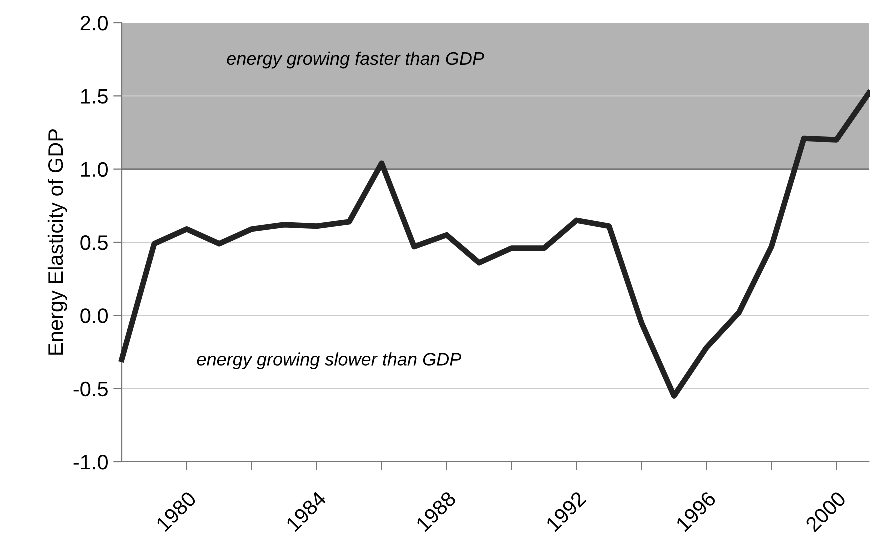 This screenshot has width=870, height=543. What do you see at coordinates (58, 242) in the screenshot?
I see `y-axis-title: Energy Elasticity of GDP` at bounding box center [58, 242].